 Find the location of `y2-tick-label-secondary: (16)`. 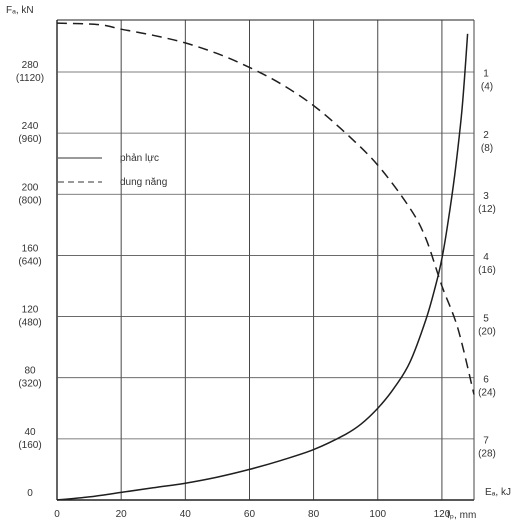

y2-tick-label-secondary: (16) is located at coordinates (487, 270).